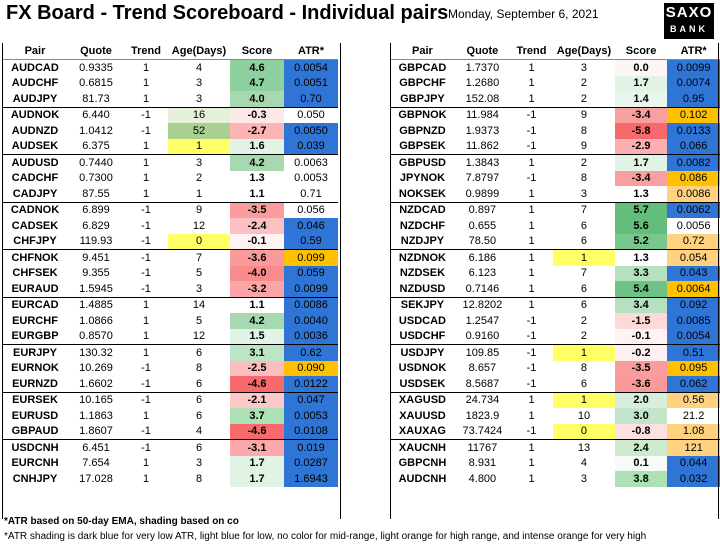  What do you see at coordinates (641, 399) in the screenshot?
I see `score-cell: 2.0` at bounding box center [641, 399].